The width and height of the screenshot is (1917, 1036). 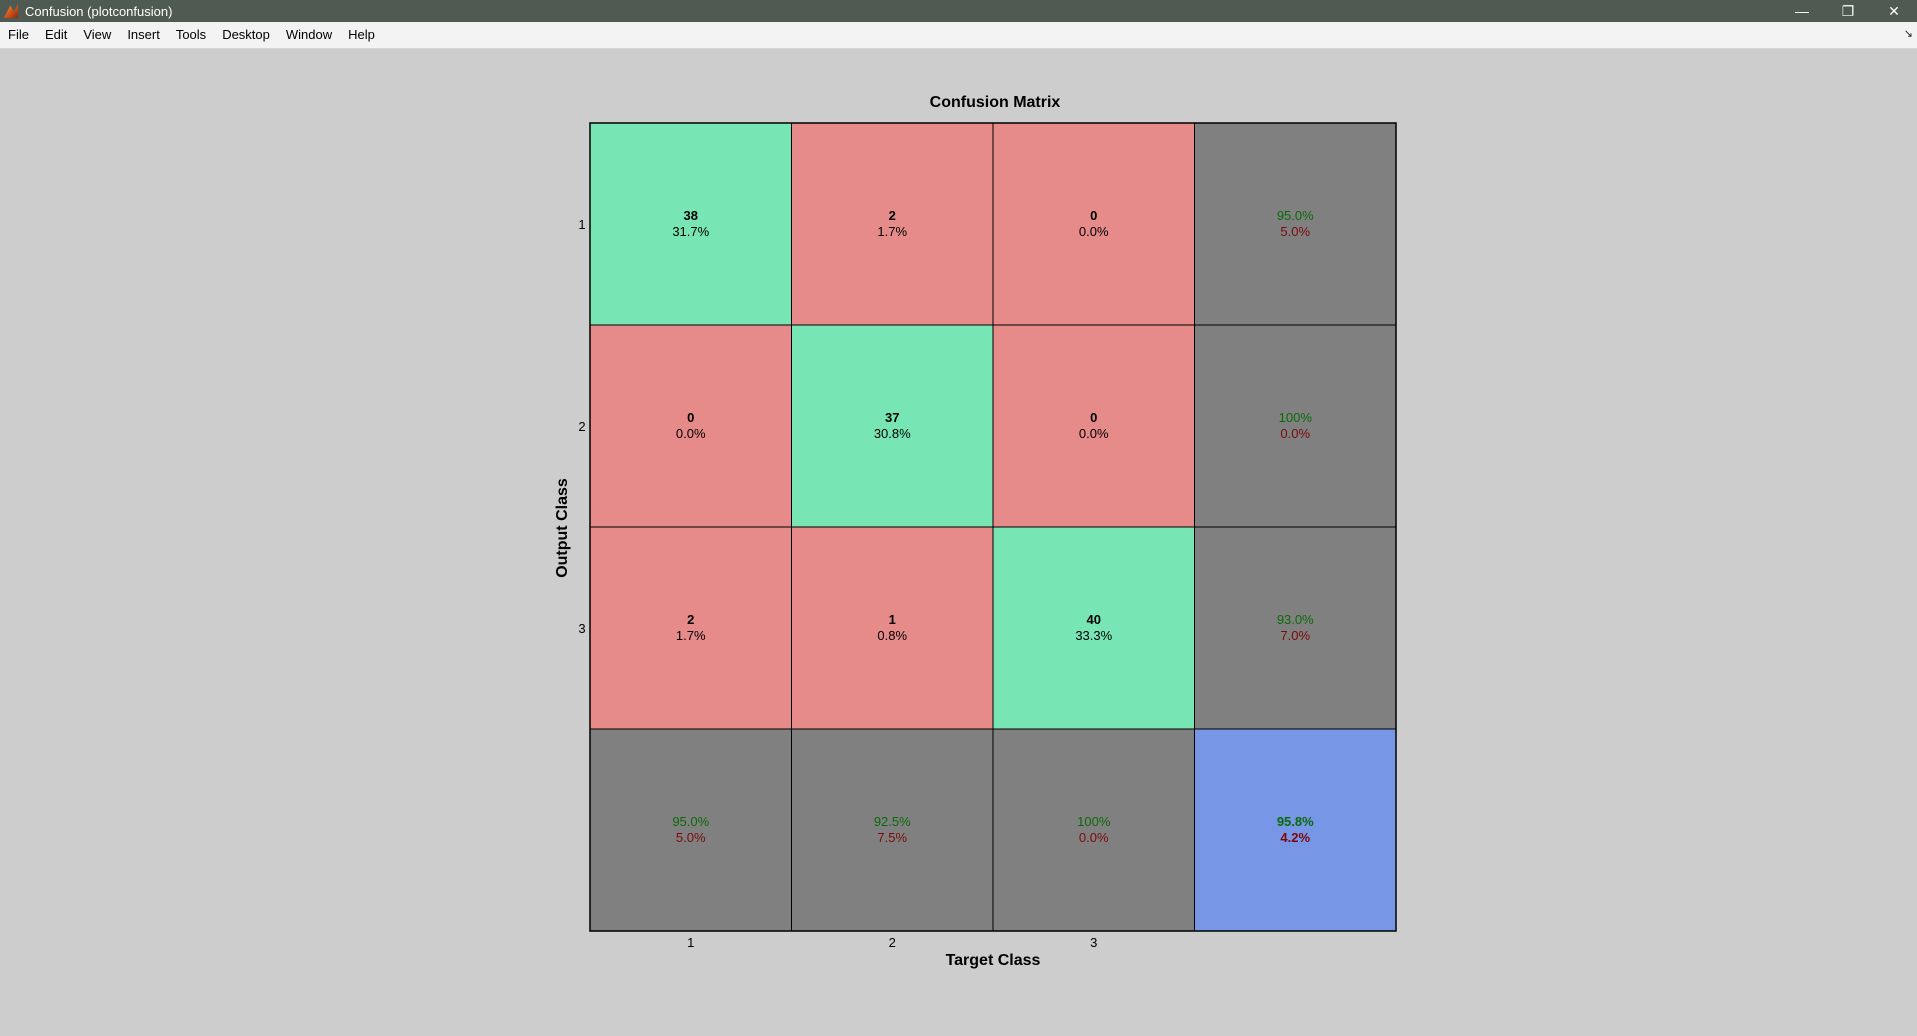 I want to click on menu-desktop: Desktop, so click(x=246, y=34).